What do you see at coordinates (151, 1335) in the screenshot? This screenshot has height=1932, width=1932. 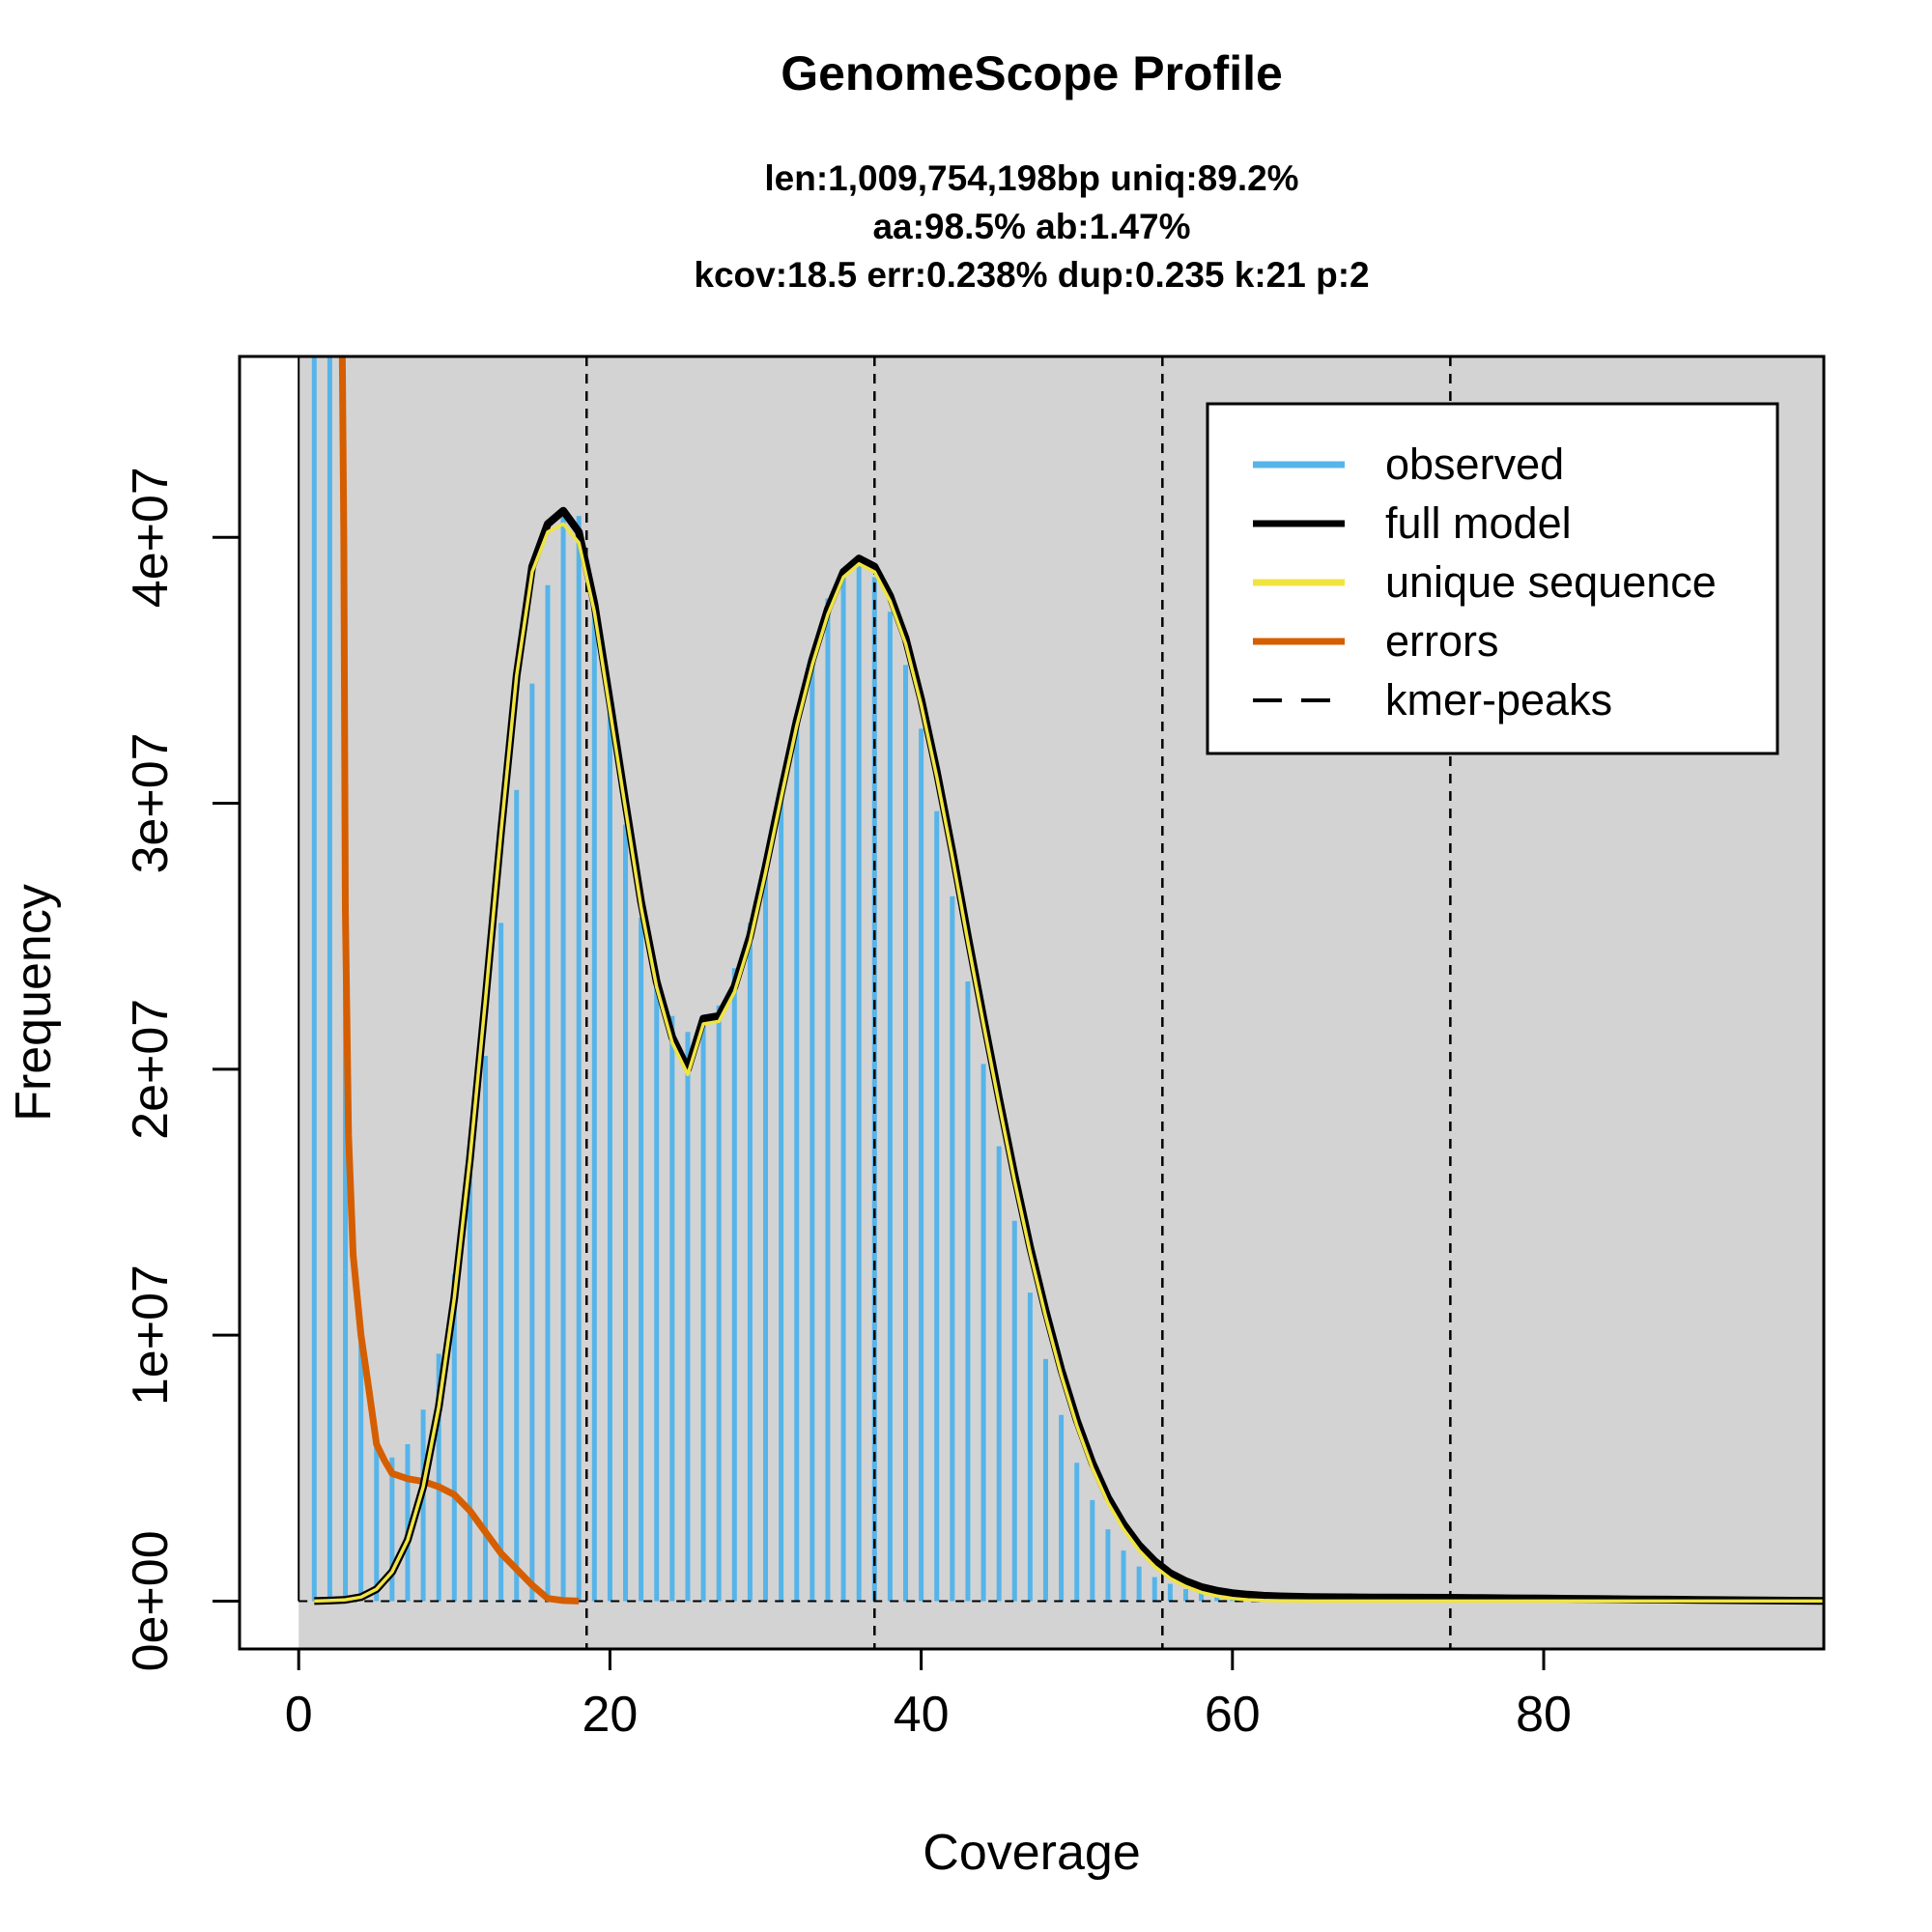 I see `y-tick-label: 1e+07` at bounding box center [151, 1335].